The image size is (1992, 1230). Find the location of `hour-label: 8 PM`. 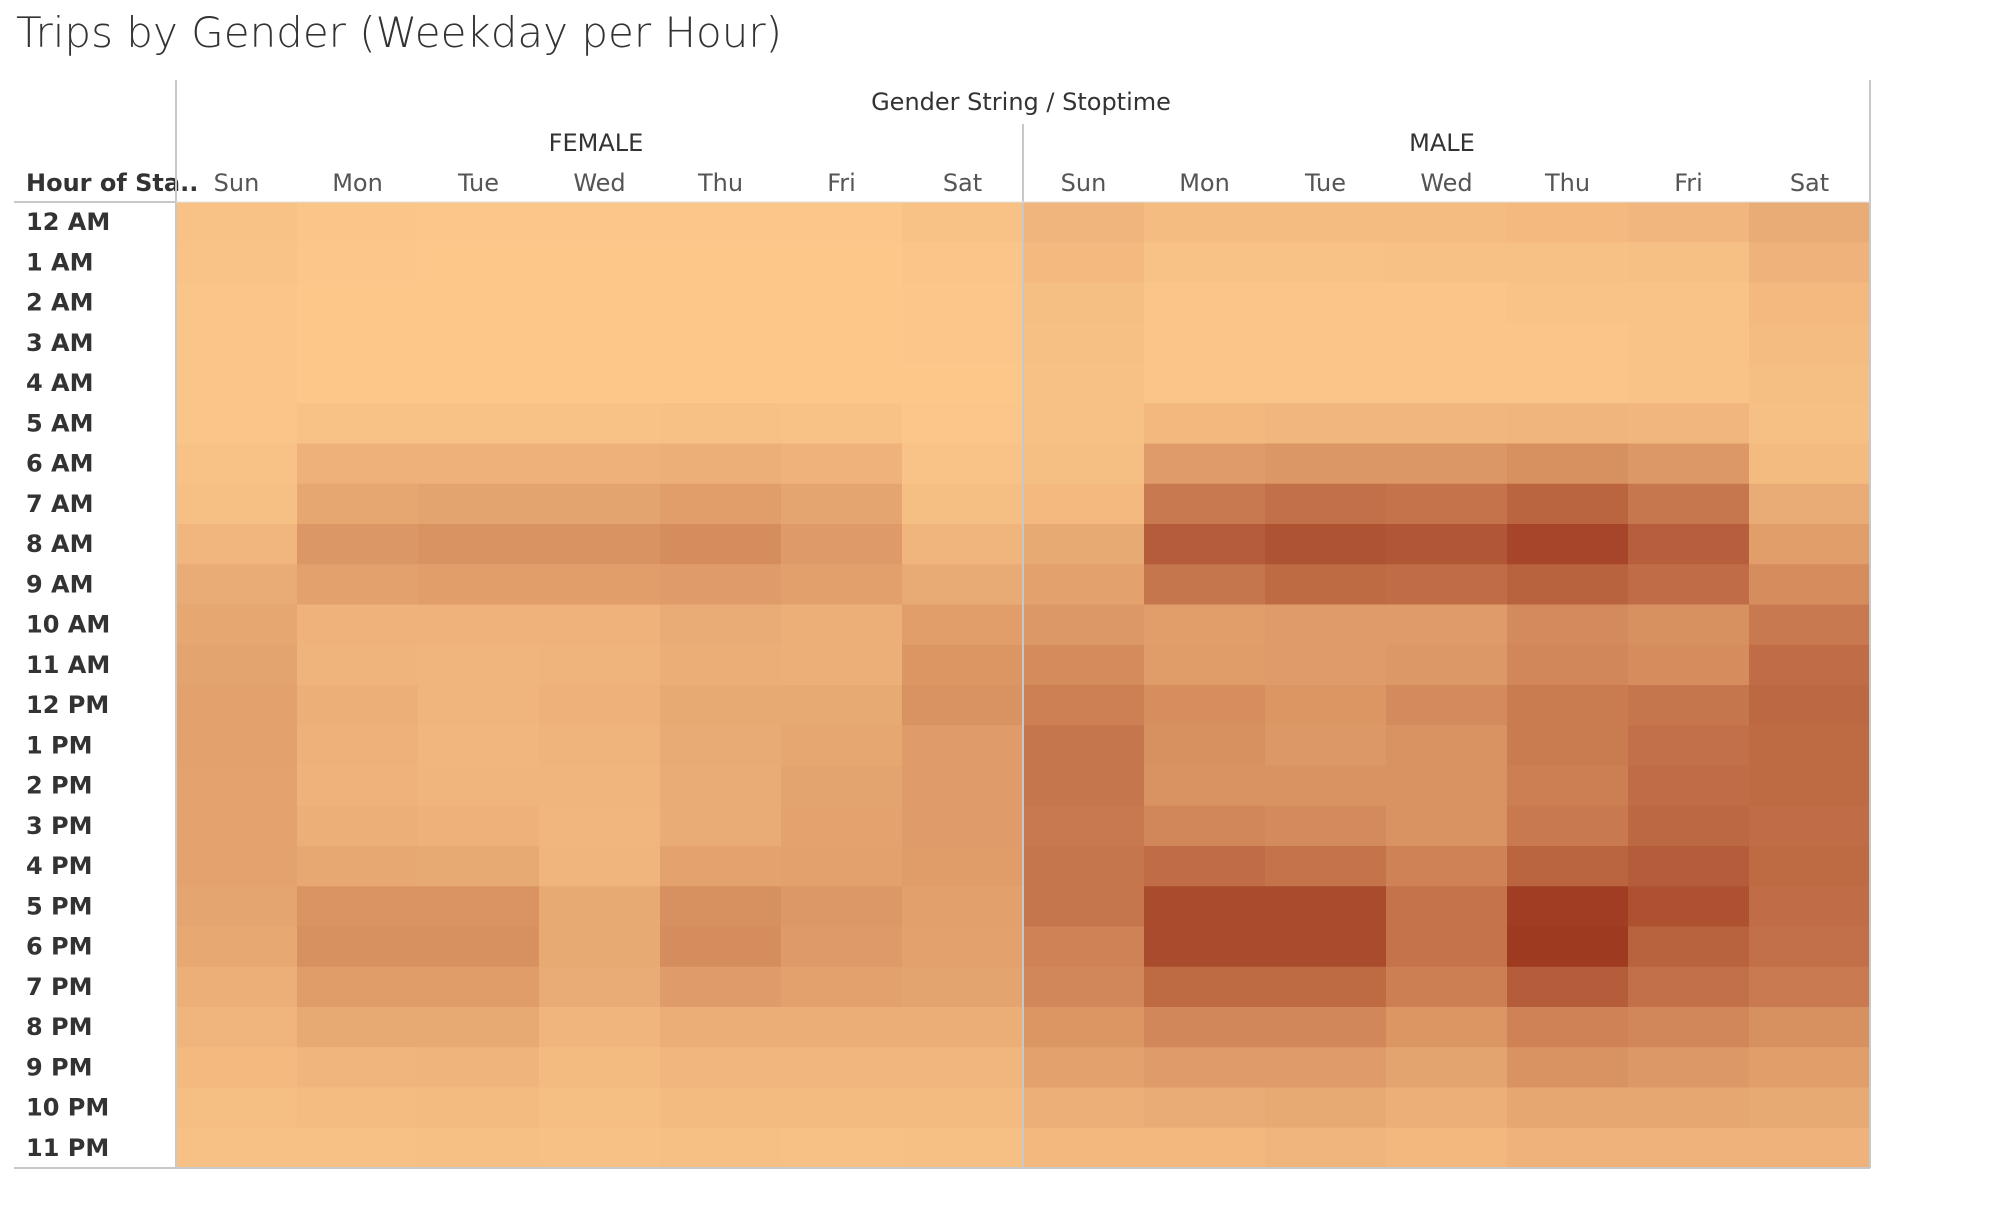

hour-label: 8 PM is located at coordinates (59, 1027).